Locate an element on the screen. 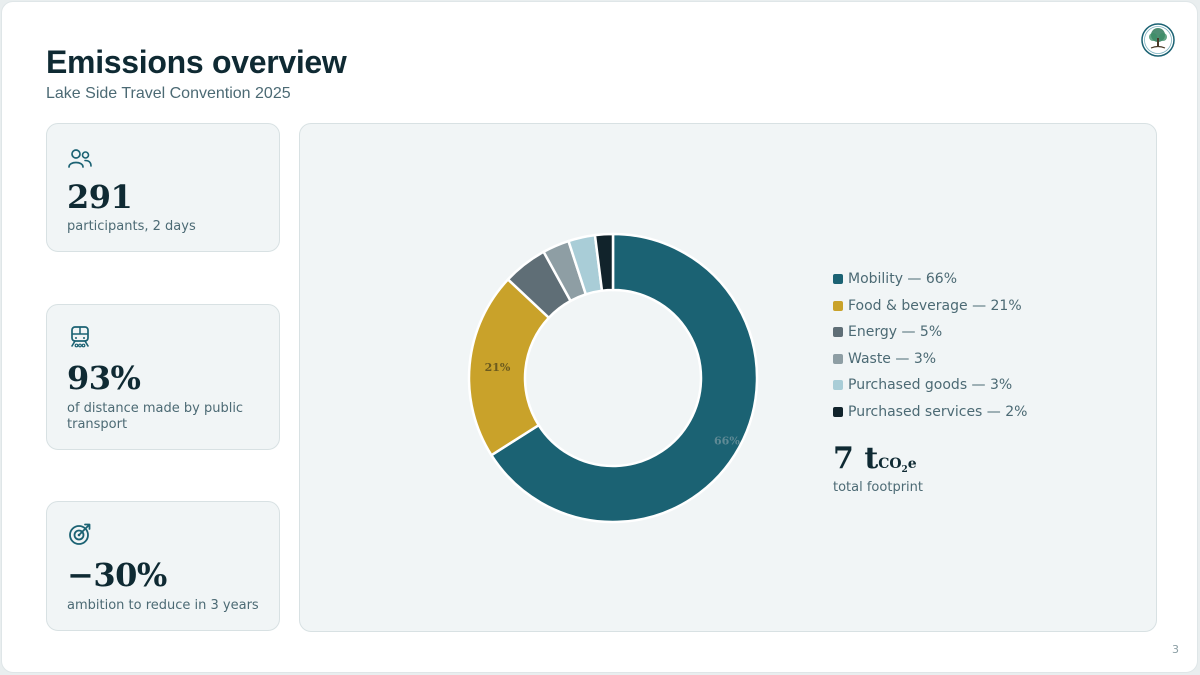  kpi-value: 291 is located at coordinates (100, 197).